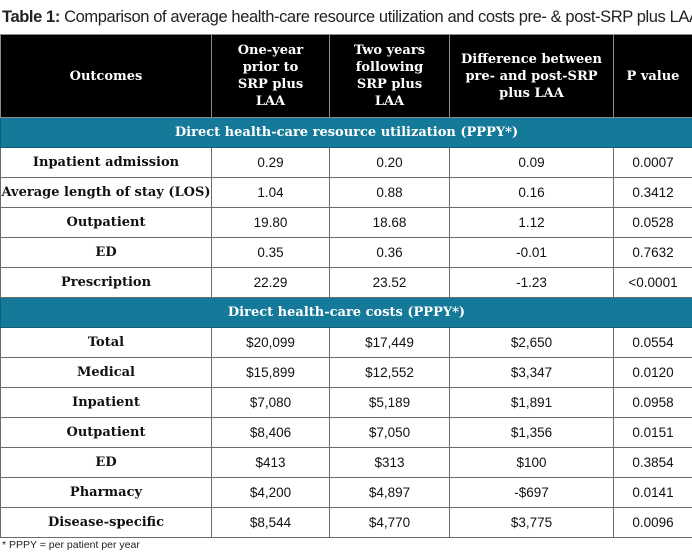  Describe the element at coordinates (652, 252) in the screenshot. I see `table-cell: 0.7632` at that location.